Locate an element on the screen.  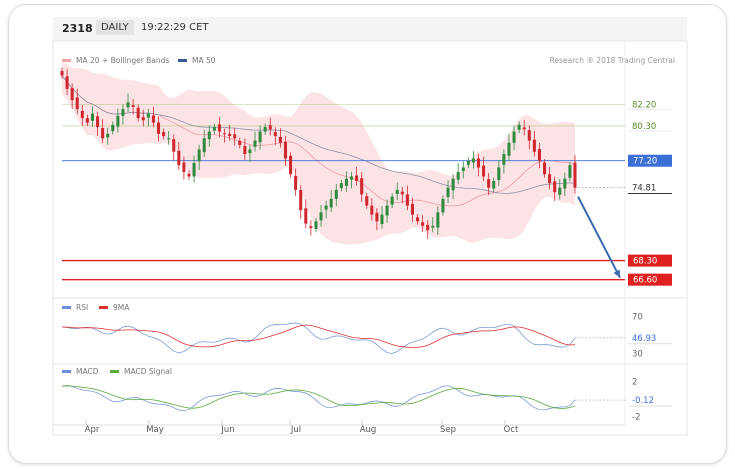
macd-tick-label: 2 is located at coordinates (634, 383).